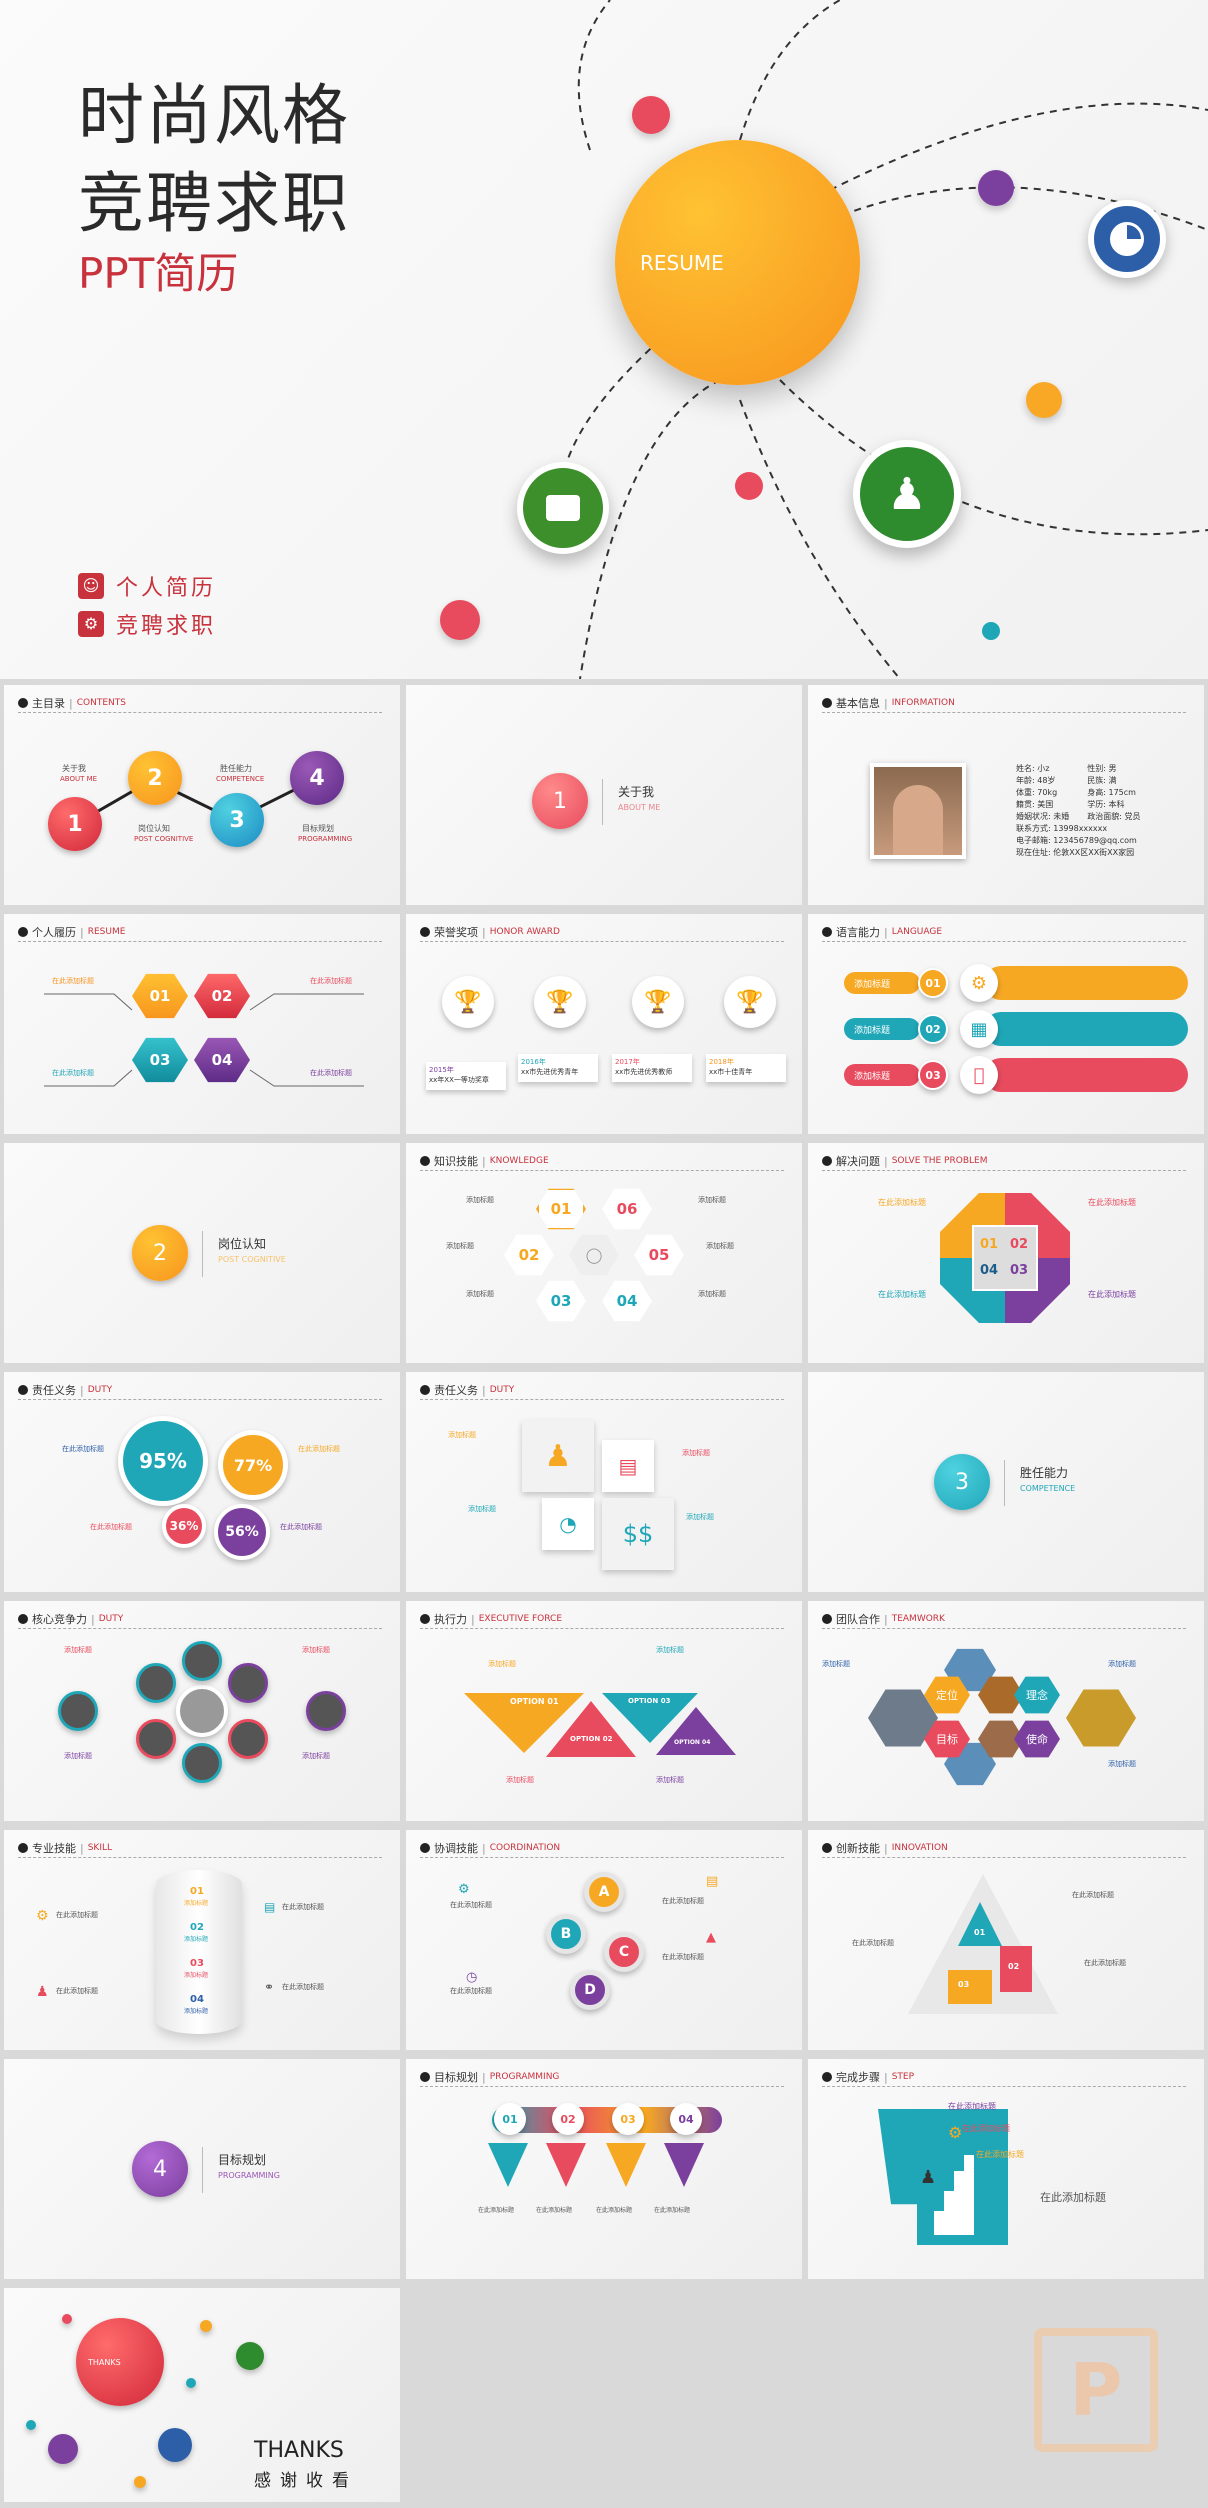 This screenshot has width=1208, height=2508. I want to click on flask-icon: ▲, so click(711, 1937).